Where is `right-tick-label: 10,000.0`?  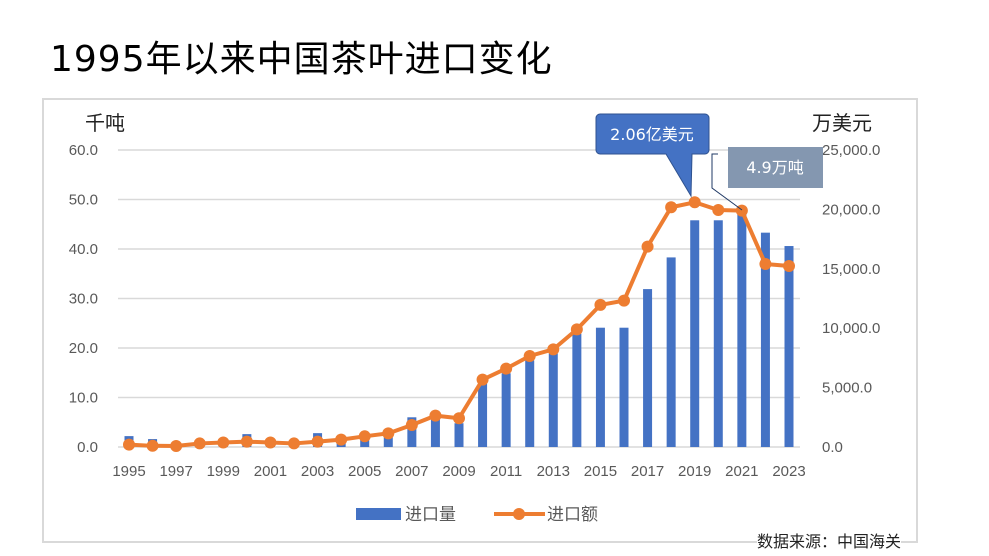 right-tick-label: 10,000.0 is located at coordinates (851, 328).